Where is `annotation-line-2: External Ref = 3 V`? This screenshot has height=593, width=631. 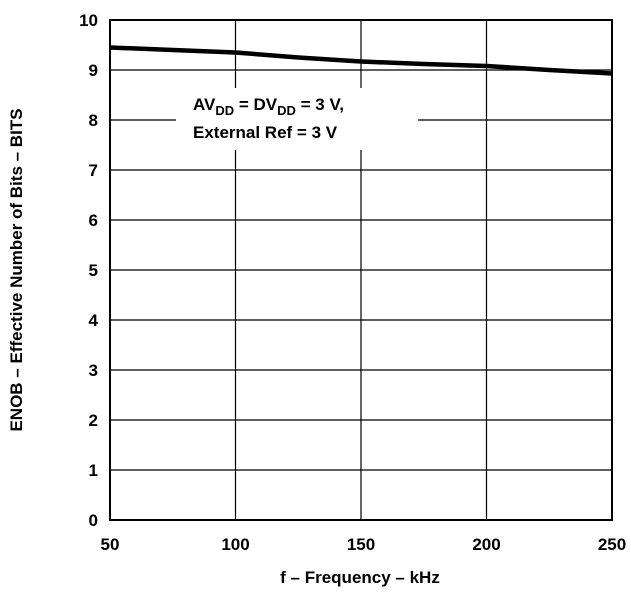
annotation-line-2: External Ref = 3 V is located at coordinates (265, 132).